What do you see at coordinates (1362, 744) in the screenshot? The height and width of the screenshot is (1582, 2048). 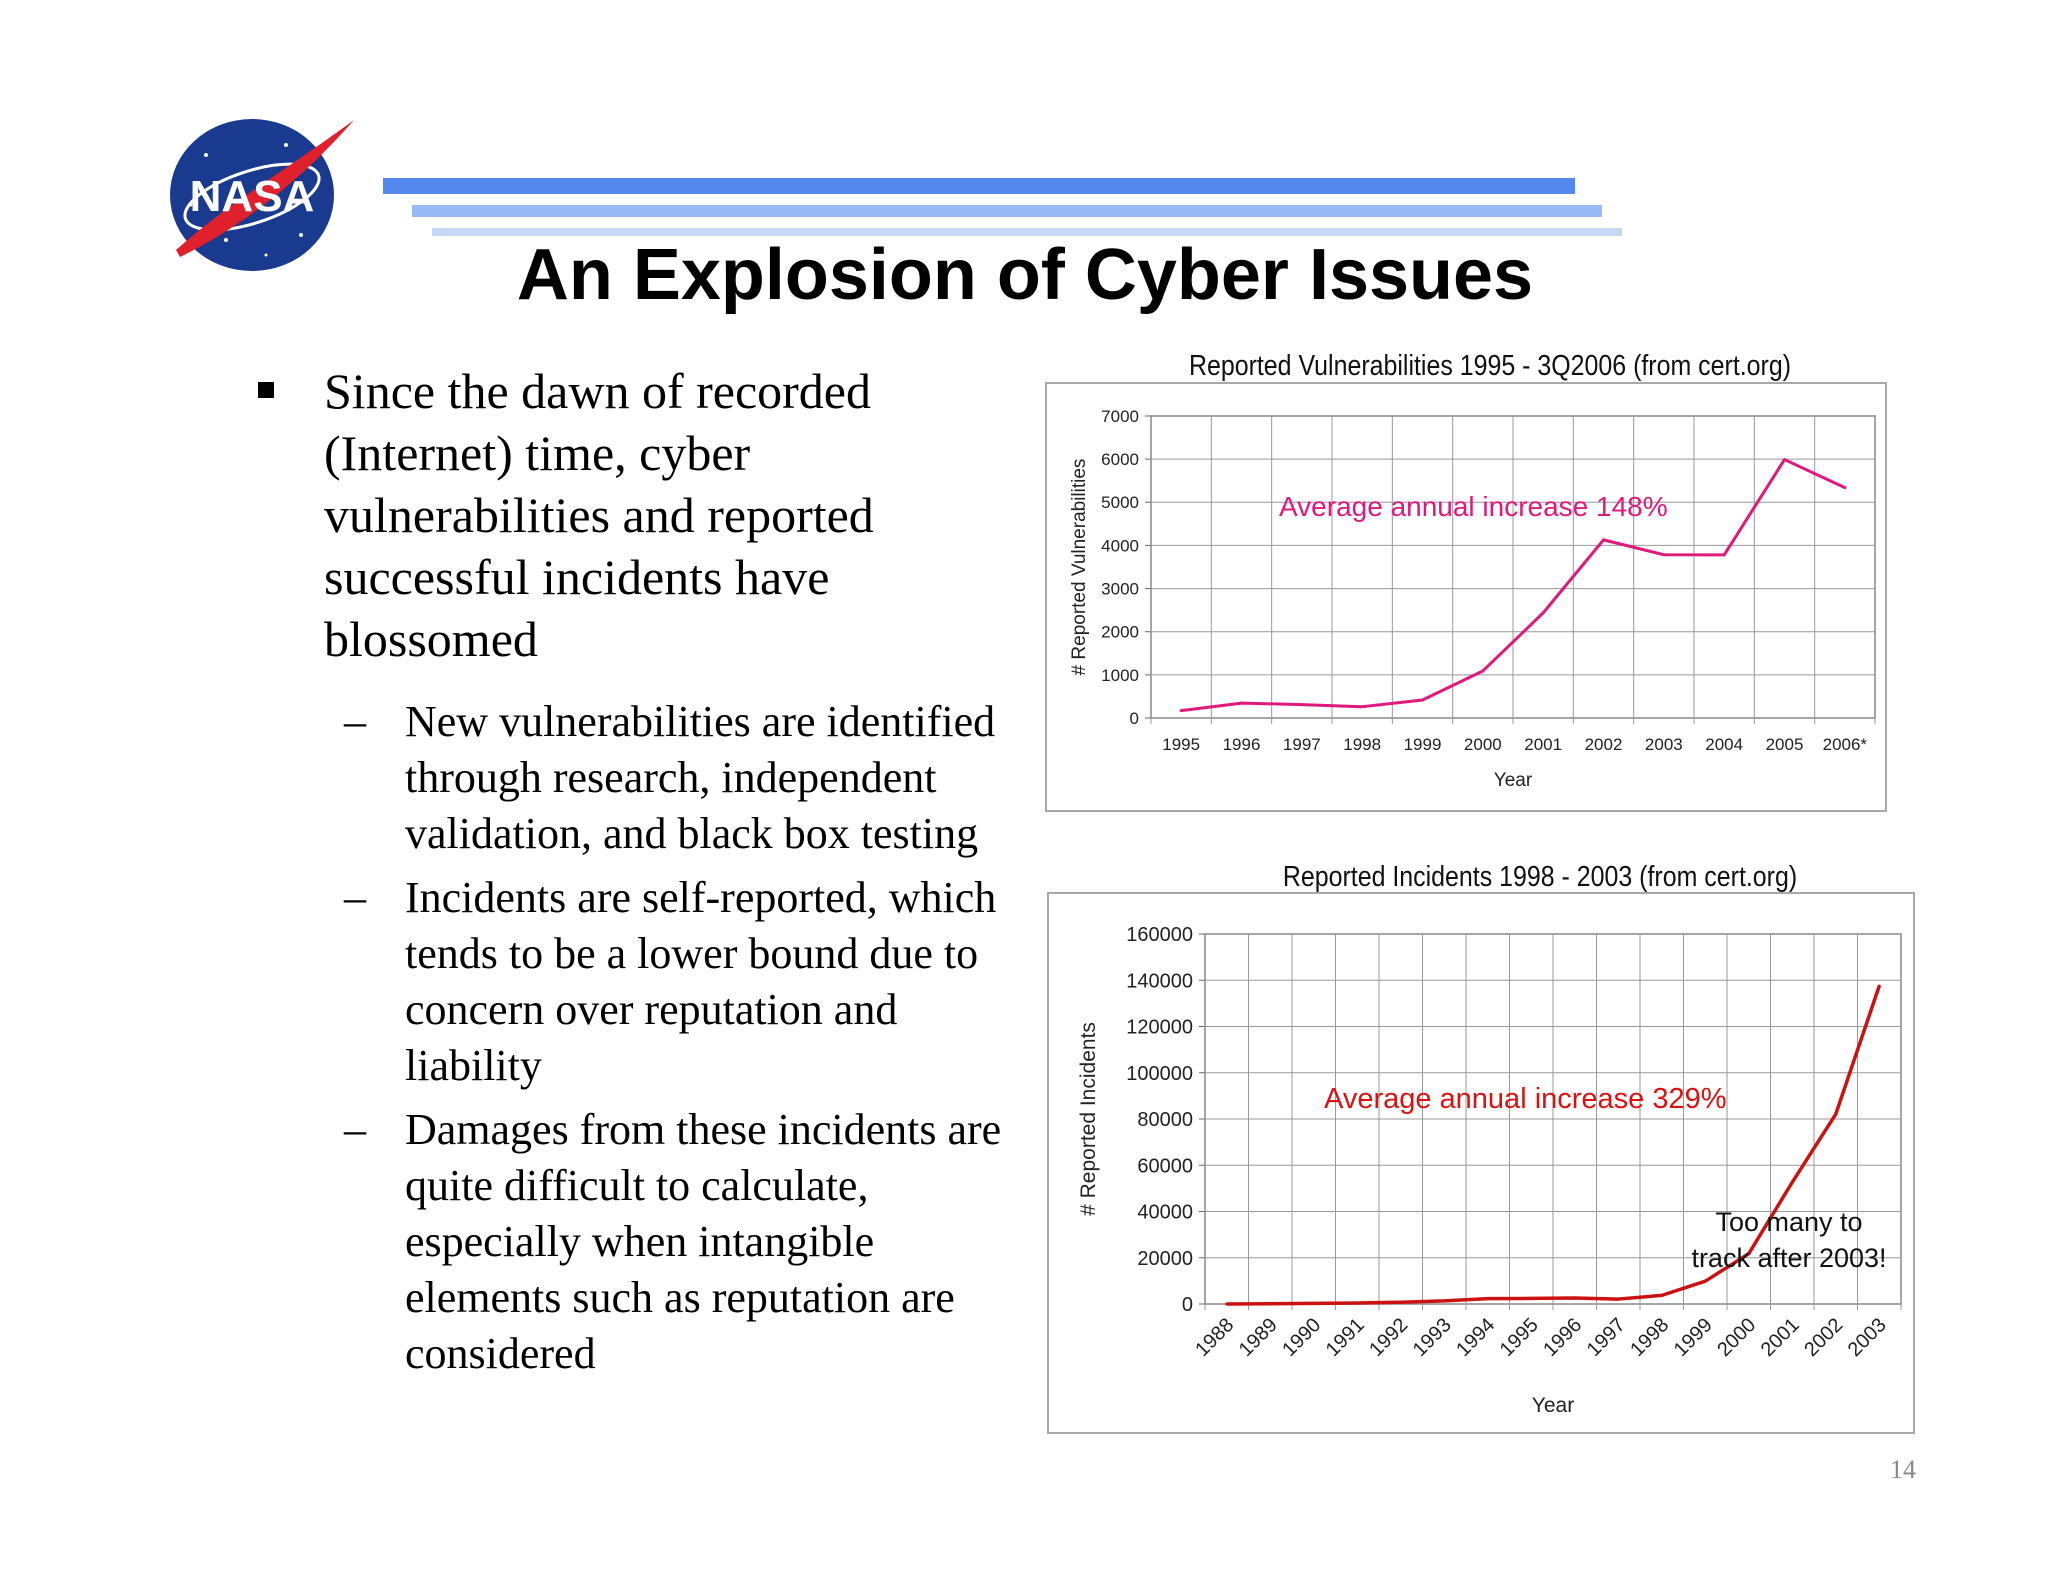 I see `x-tick-label: 1998` at bounding box center [1362, 744].